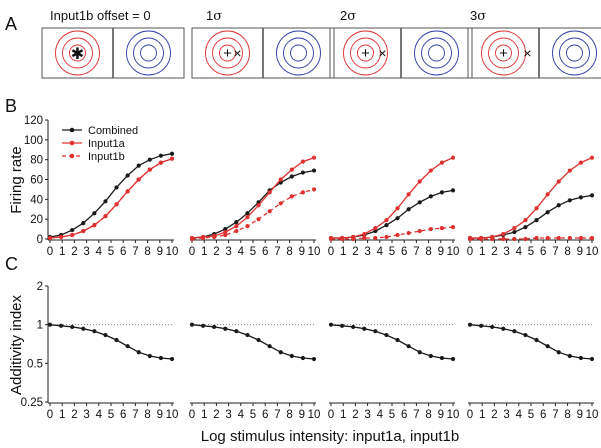 The height and width of the screenshot is (448, 601). I want to click on rf-ring-left, so click(77, 53).